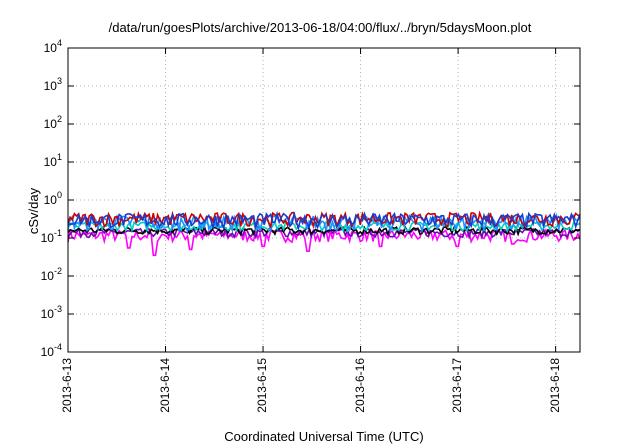 This screenshot has width=640, height=448. I want to click on y-tick-label: 10⁻², so click(51, 274).